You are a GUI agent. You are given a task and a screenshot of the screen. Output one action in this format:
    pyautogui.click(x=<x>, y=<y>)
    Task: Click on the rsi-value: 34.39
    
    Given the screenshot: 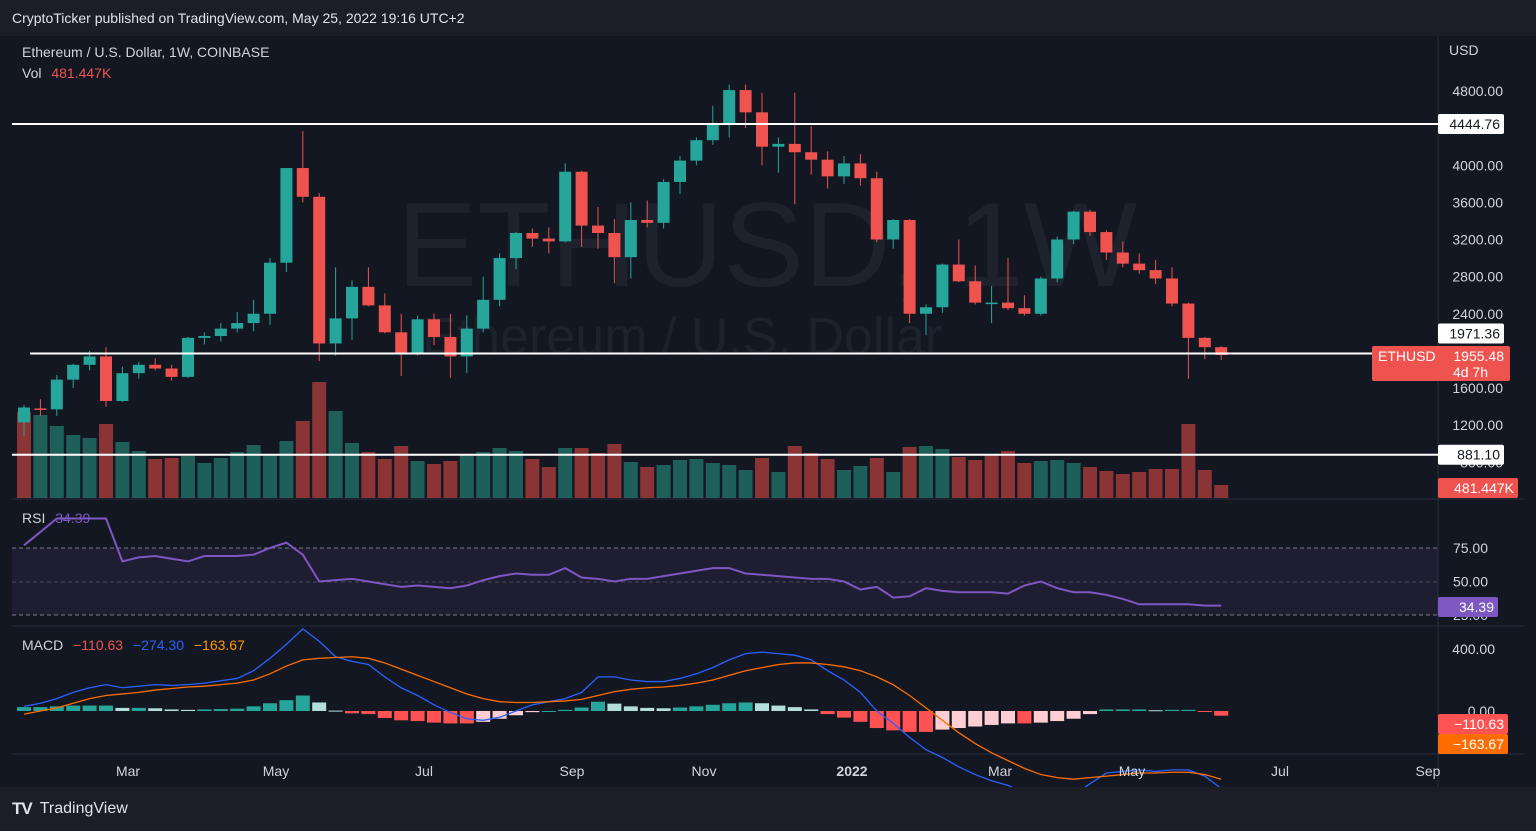 What is the action you would take?
    pyautogui.click(x=73, y=518)
    